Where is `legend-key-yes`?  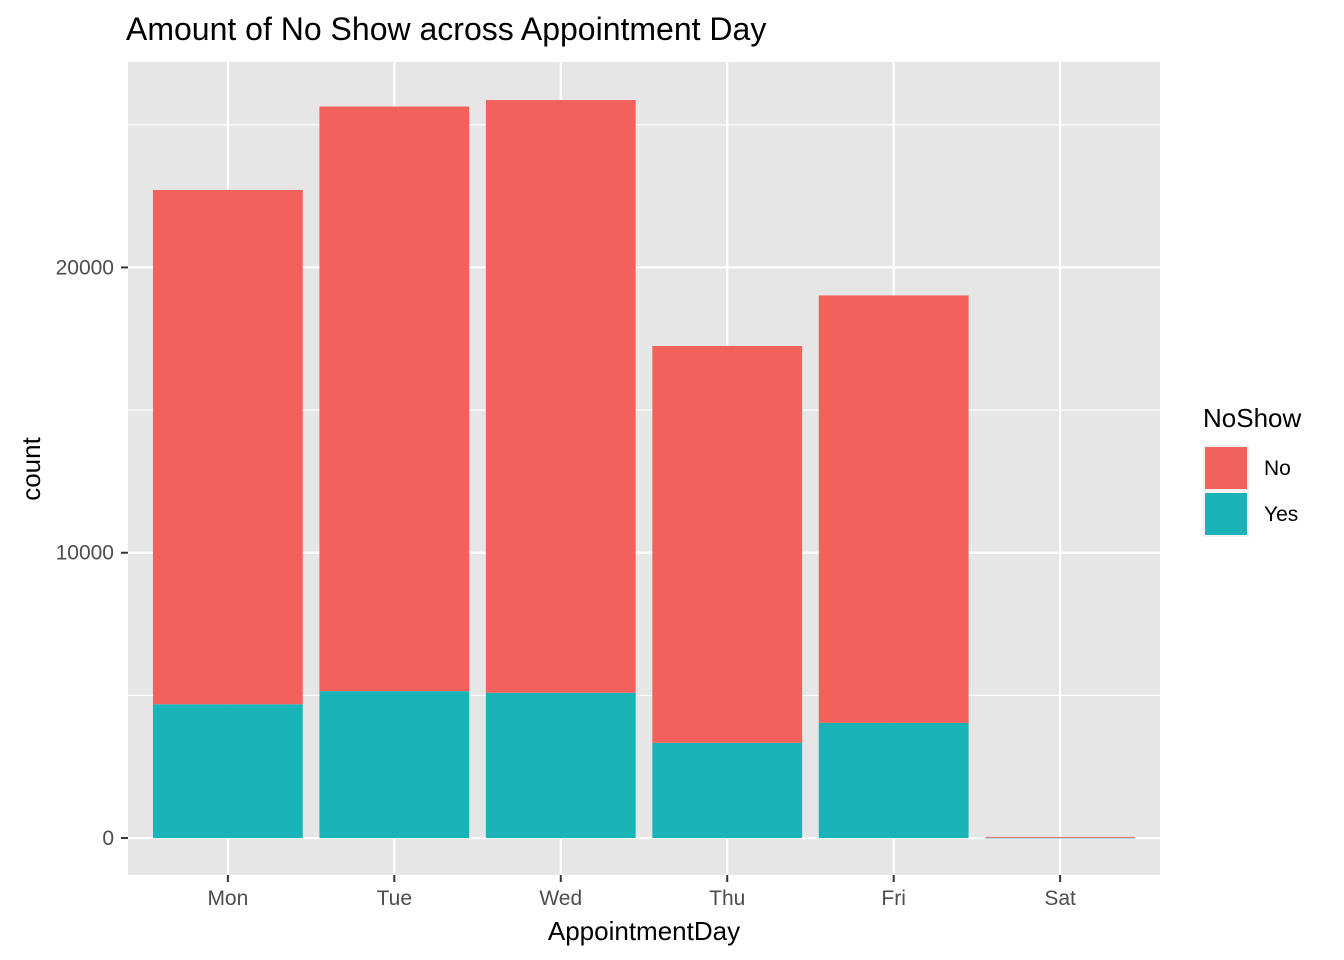 legend-key-yes is located at coordinates (1226, 514).